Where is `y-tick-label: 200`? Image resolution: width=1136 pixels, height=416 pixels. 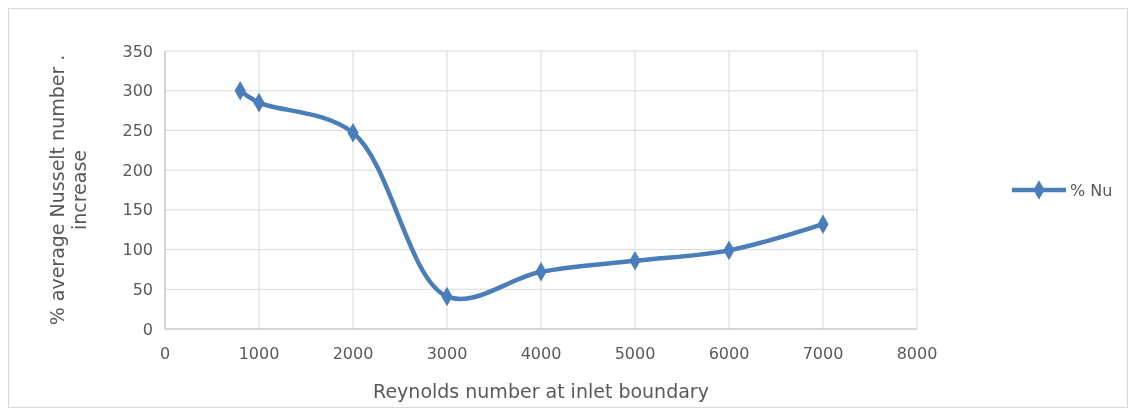 y-tick-label: 200 is located at coordinates (137, 170).